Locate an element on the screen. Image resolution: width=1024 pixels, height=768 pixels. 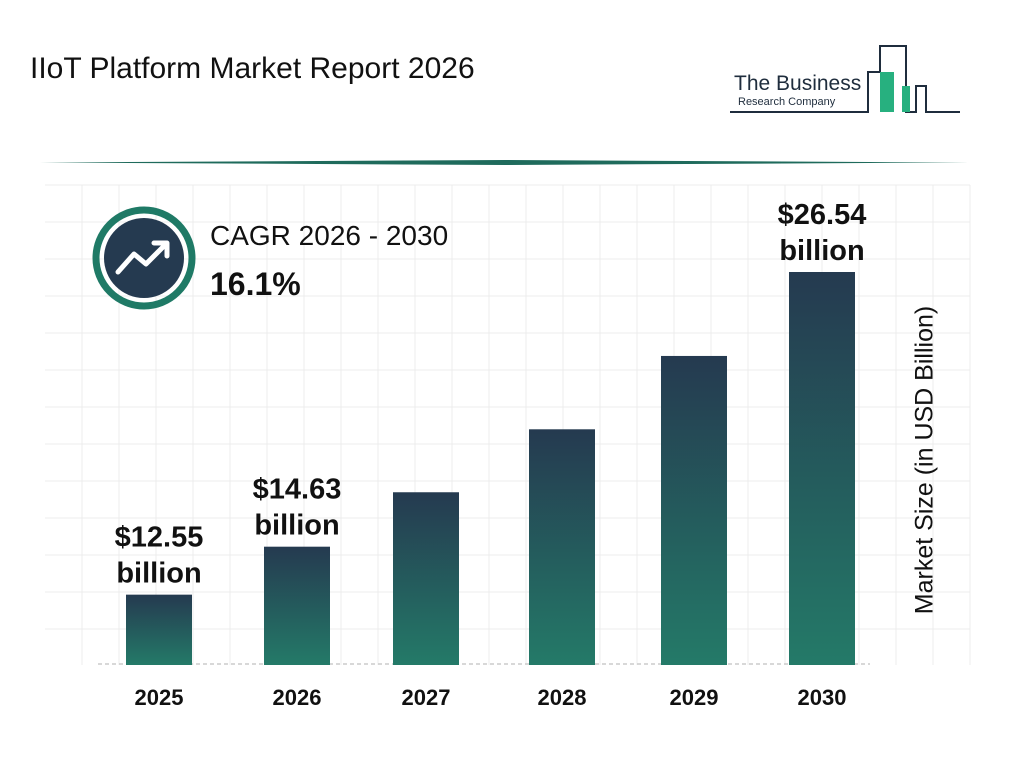
company-logo: The Business Research Company is located at coordinates (847, 80).